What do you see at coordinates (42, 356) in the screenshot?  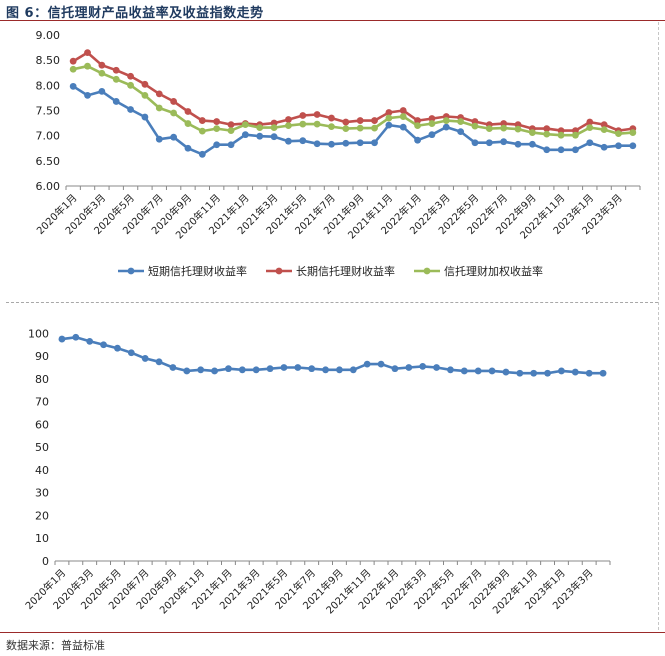 I see `y-tick-label: 90` at bounding box center [42, 356].